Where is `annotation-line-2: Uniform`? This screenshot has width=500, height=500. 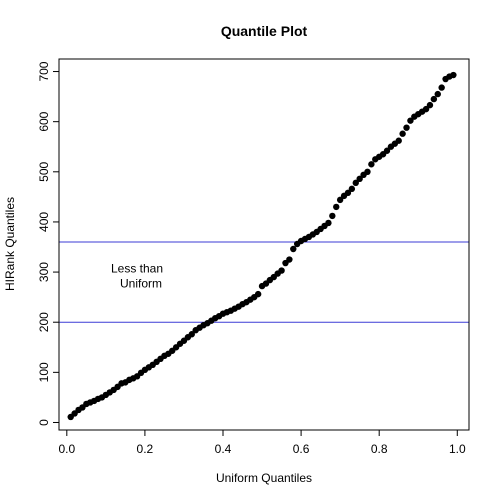
annotation-line-2: Uniform is located at coordinates (141, 284).